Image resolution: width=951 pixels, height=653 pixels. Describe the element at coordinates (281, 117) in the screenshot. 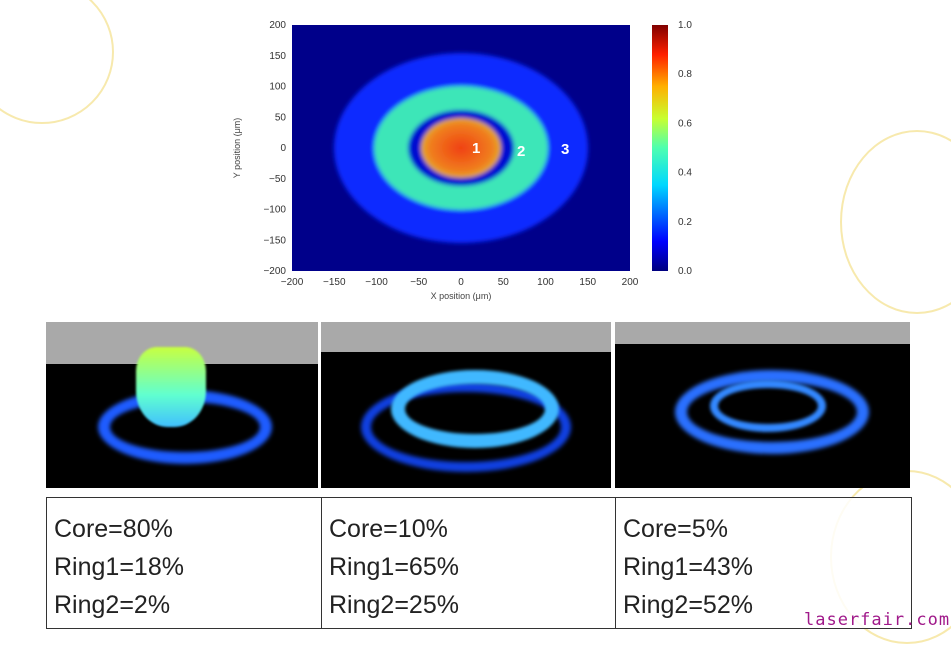

I see `y-tick-label: 50` at that location.